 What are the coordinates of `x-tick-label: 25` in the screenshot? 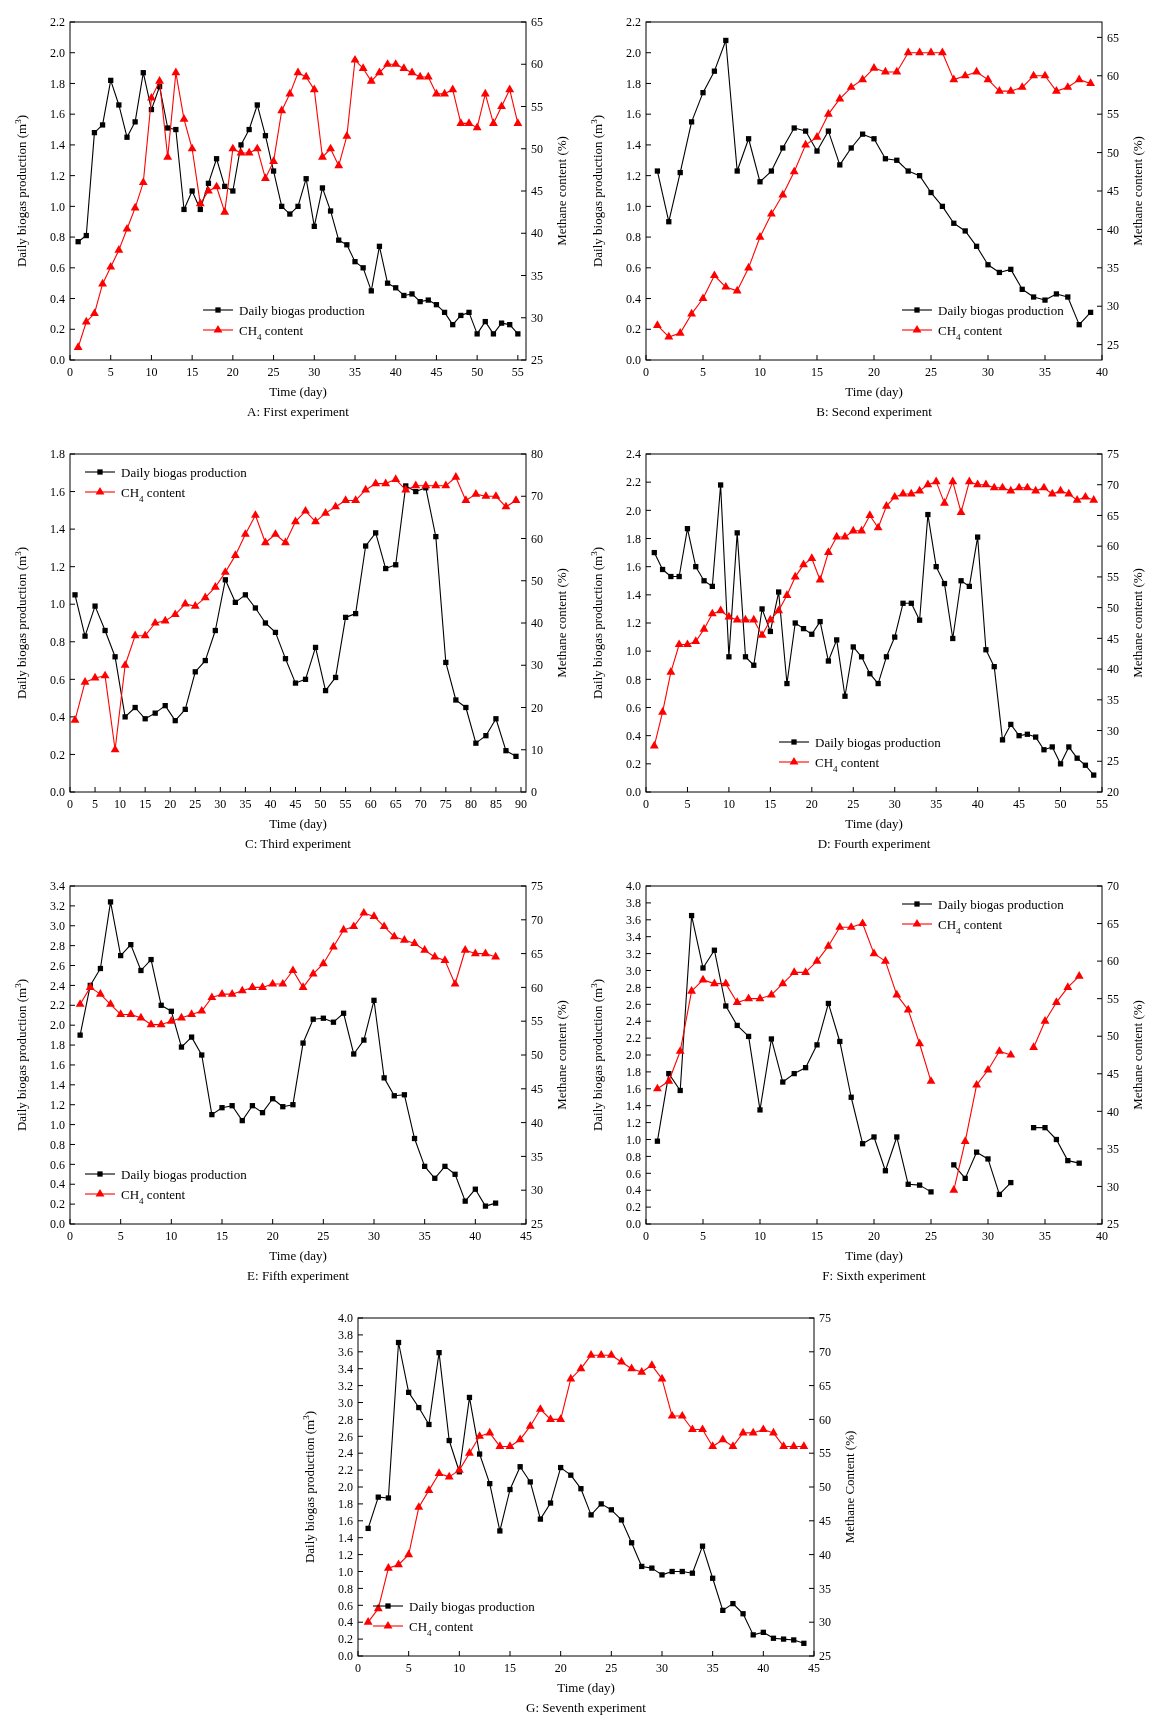 It's located at (931, 372).